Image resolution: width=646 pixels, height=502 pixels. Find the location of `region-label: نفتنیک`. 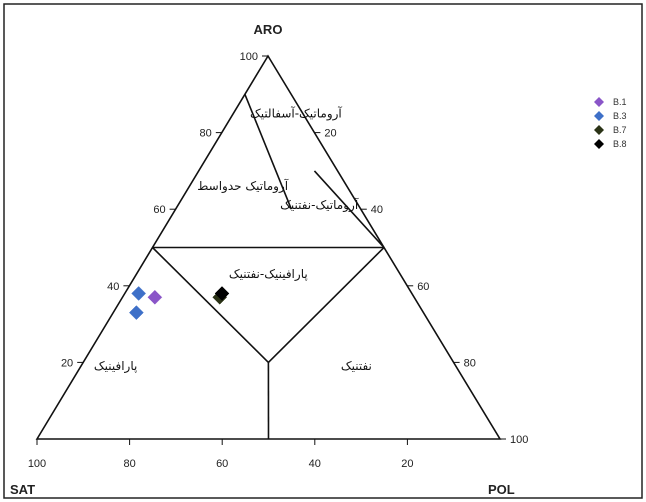

region-label: نفتنیک is located at coordinates (356, 366).